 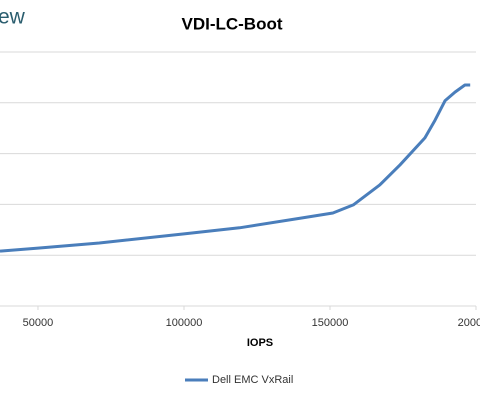 I want to click on logo: ew, so click(x=13, y=17).